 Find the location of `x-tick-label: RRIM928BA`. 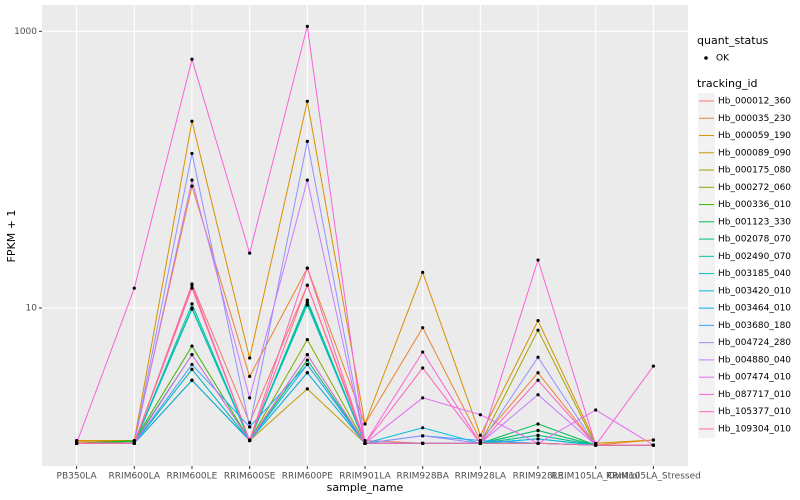

x-tick-label: RRIM928BA is located at coordinates (422, 477).